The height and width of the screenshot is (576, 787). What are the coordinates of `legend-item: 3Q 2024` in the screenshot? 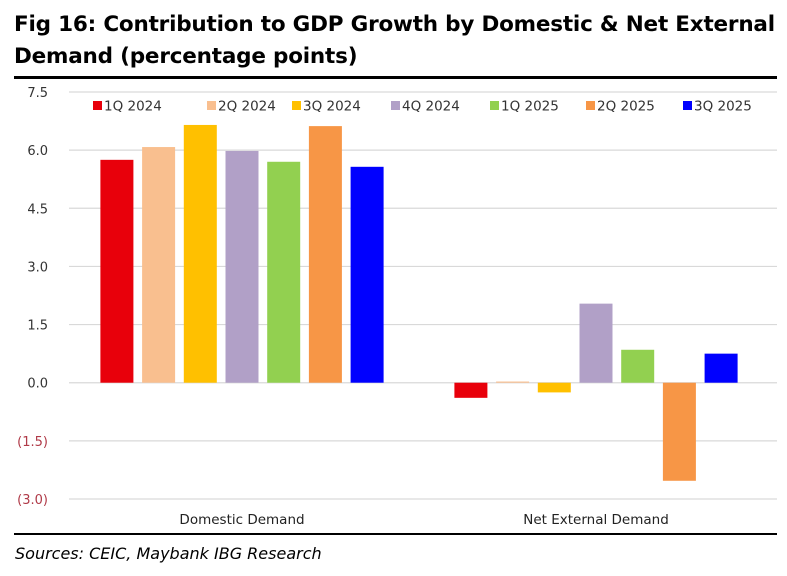 It's located at (326, 107).